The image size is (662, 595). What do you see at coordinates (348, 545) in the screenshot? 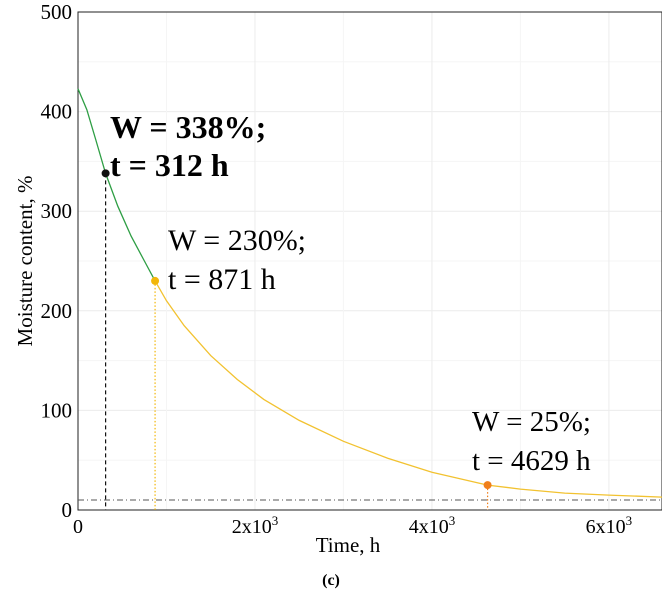
I see `x-axis-label: Time, h` at bounding box center [348, 545].